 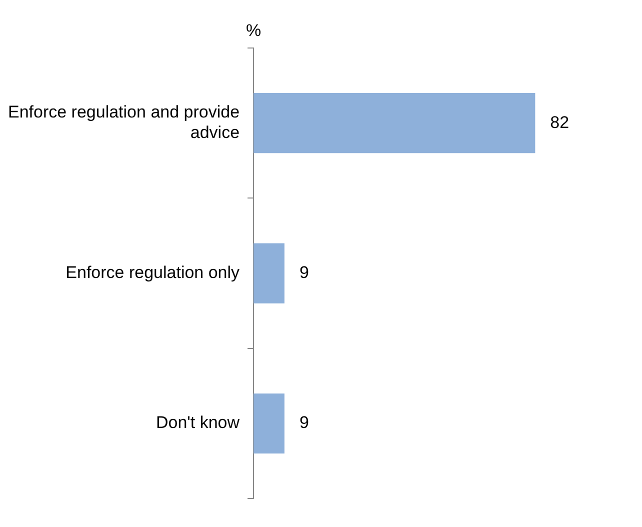 What do you see at coordinates (124, 122) in the screenshot?
I see `y-tick-label: Enforce regulation and provide advice` at bounding box center [124, 122].